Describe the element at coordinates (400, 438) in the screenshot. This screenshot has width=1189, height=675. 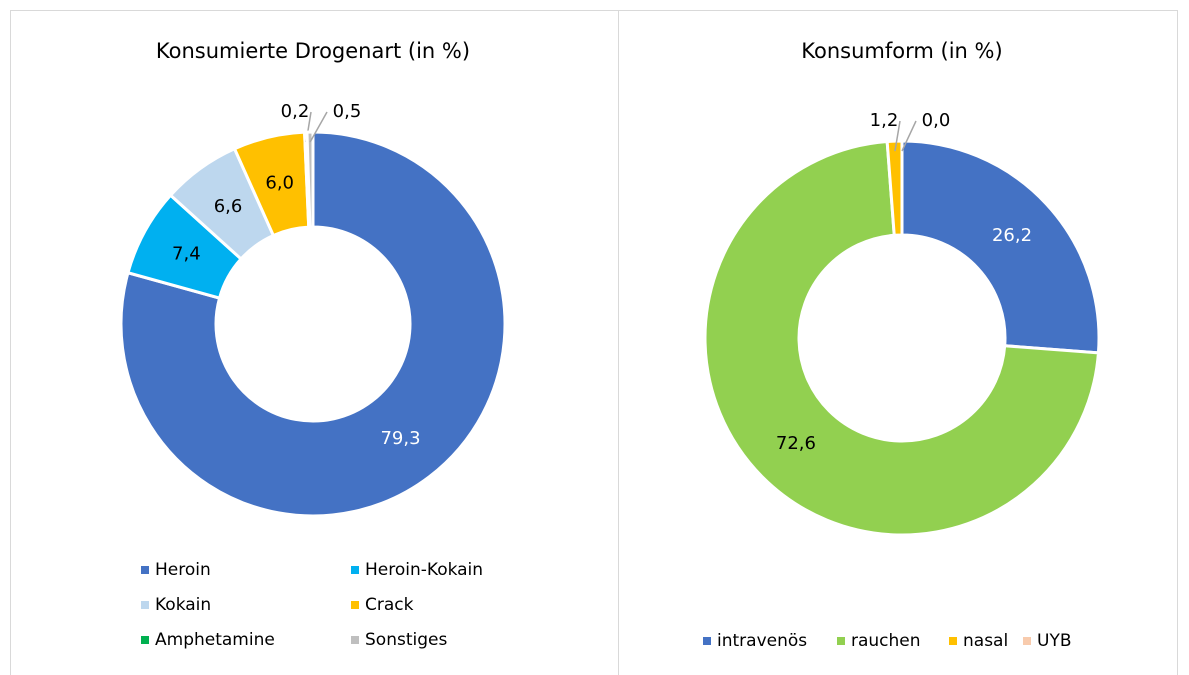
I see `data-label: 79,3` at that location.